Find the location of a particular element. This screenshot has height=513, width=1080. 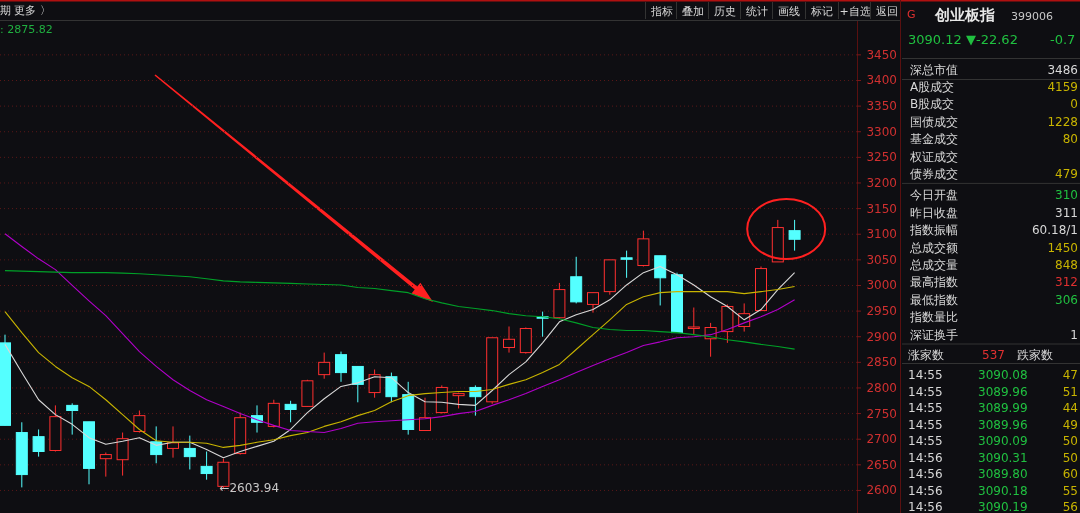

text: 标记 is located at coordinates (821, 11).